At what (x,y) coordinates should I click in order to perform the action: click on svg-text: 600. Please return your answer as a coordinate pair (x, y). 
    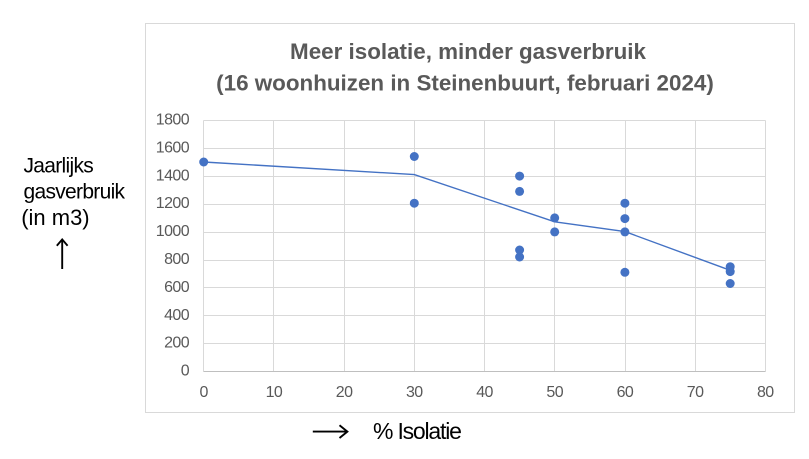
    Looking at the image, I should click on (177, 287).